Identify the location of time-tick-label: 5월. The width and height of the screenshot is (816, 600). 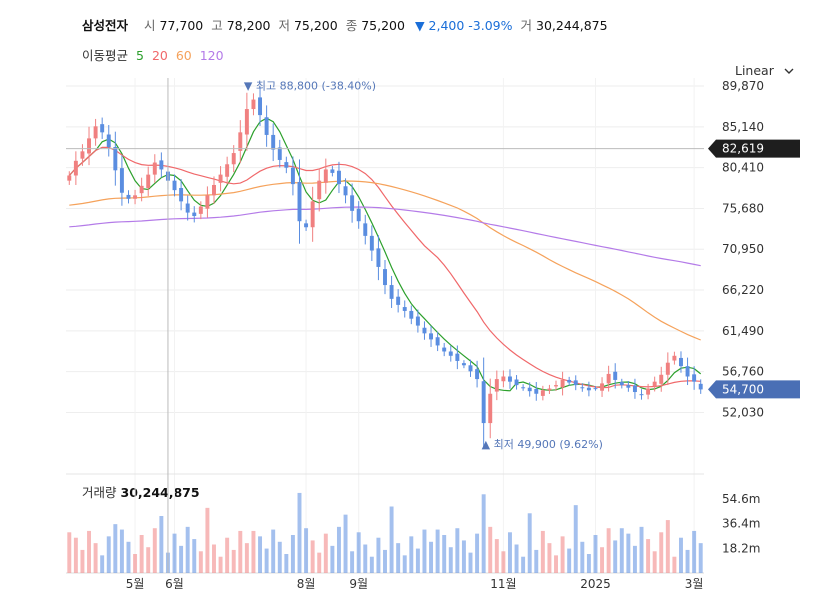
(135, 584).